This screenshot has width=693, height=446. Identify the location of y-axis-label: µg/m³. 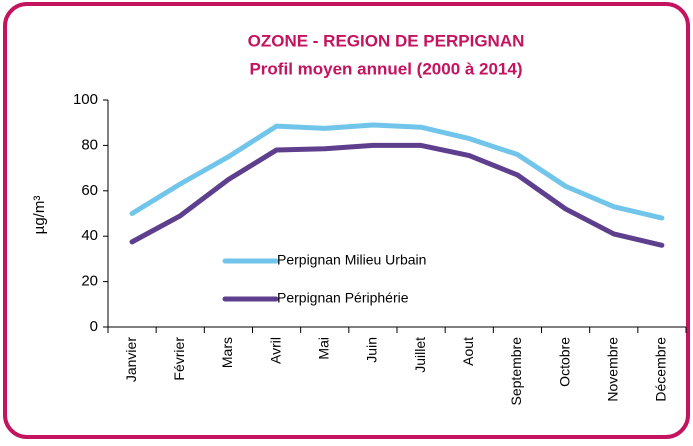
(39, 215).